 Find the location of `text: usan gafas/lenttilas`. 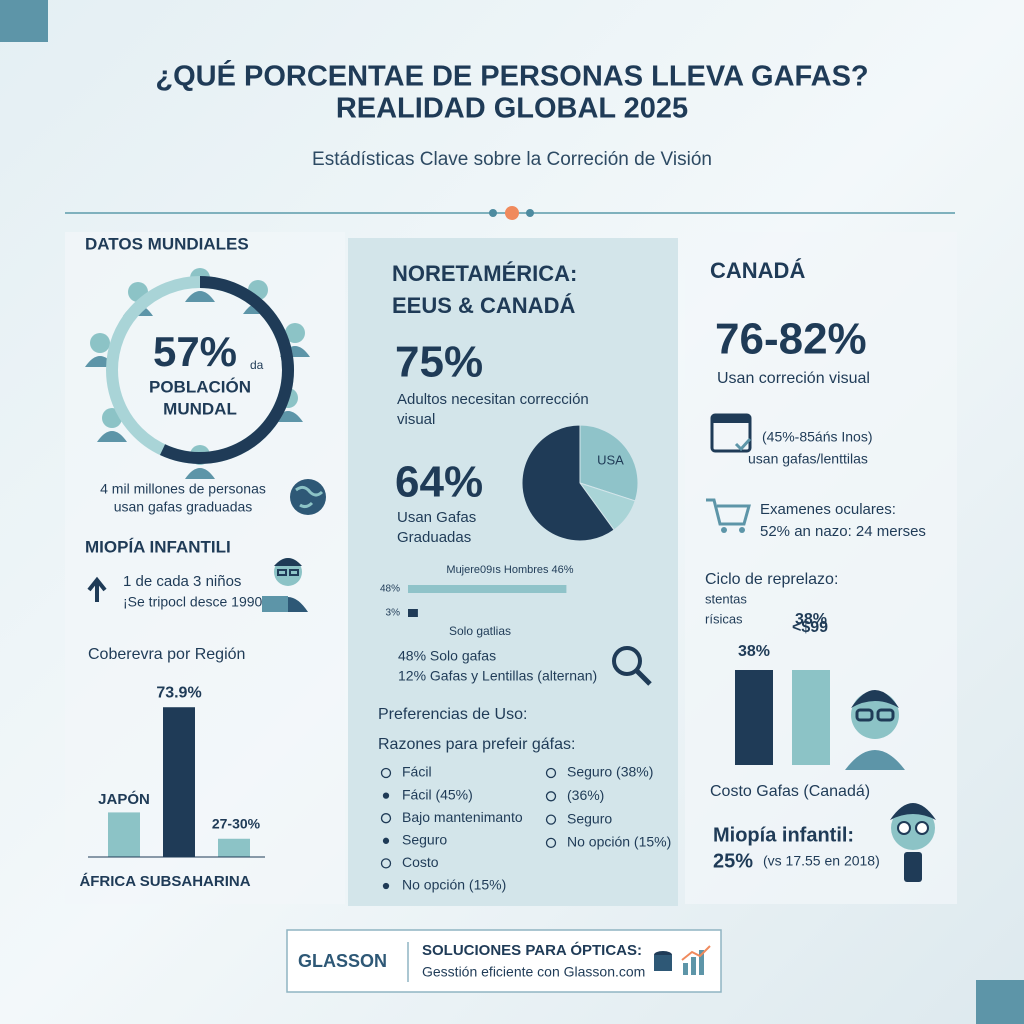

text: usan gafas/lenttilas is located at coordinates (808, 459).